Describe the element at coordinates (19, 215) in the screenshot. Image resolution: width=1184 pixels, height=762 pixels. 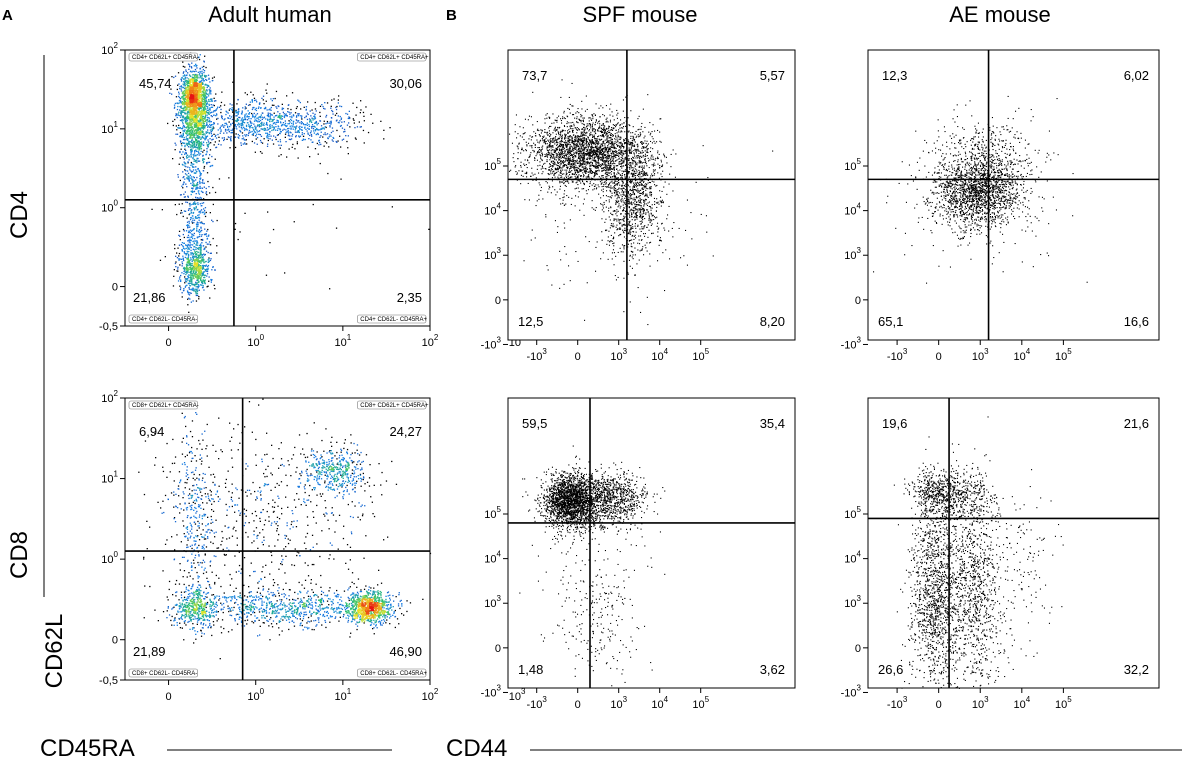
I see `row-label-cd4: CD4` at that location.